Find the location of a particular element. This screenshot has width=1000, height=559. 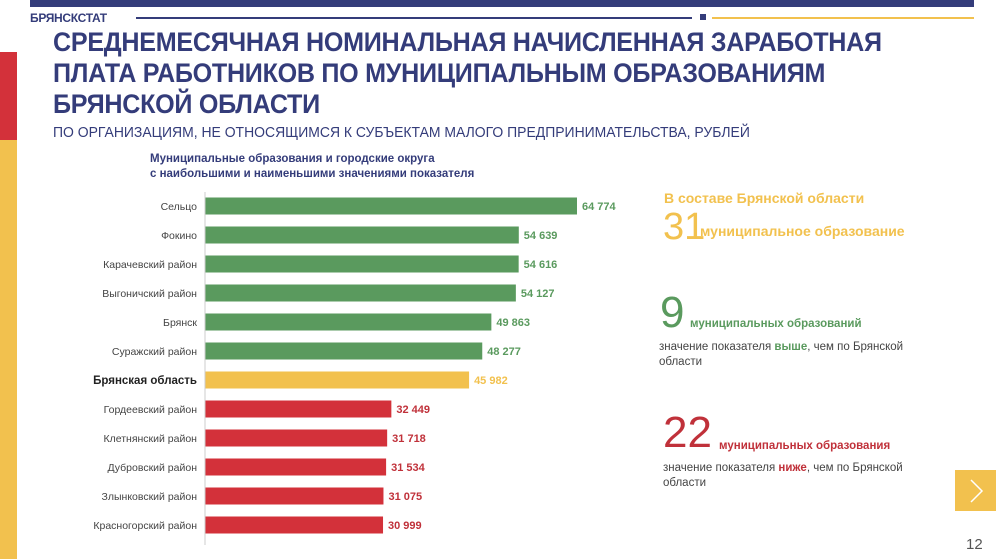

category-label: Злынковский район is located at coordinates (150, 497).